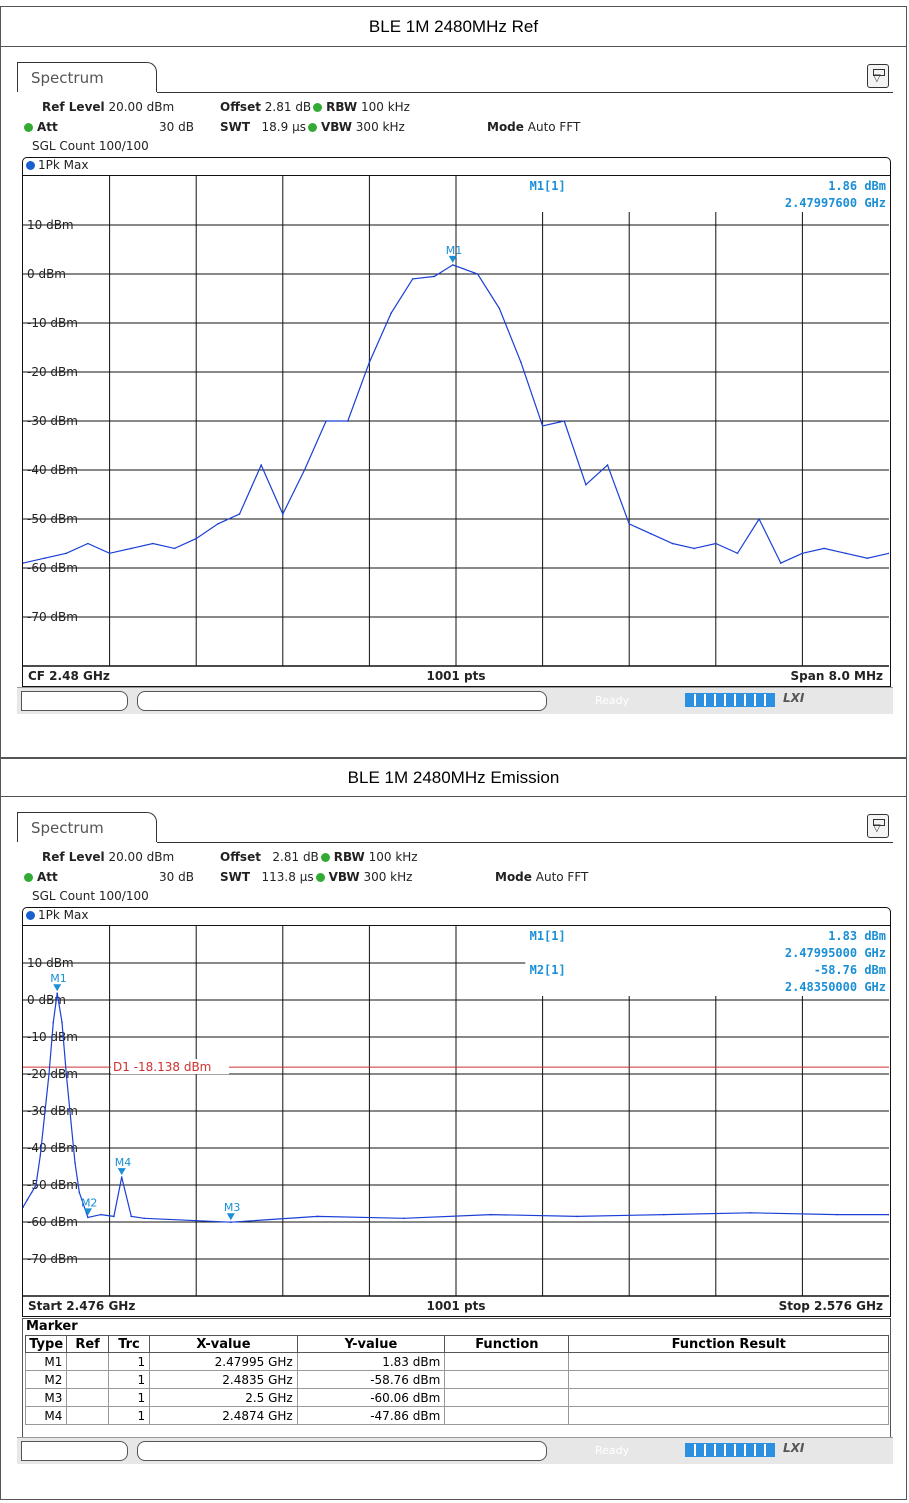 This screenshot has height=1503, width=909. I want to click on marker-table-header: Type, so click(46, 1344).